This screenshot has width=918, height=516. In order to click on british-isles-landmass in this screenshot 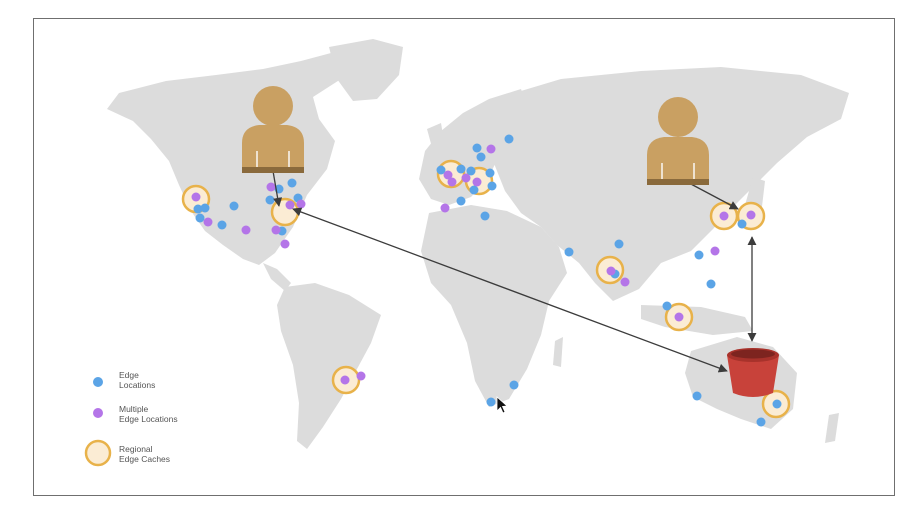, I will do `click(436, 137)`.